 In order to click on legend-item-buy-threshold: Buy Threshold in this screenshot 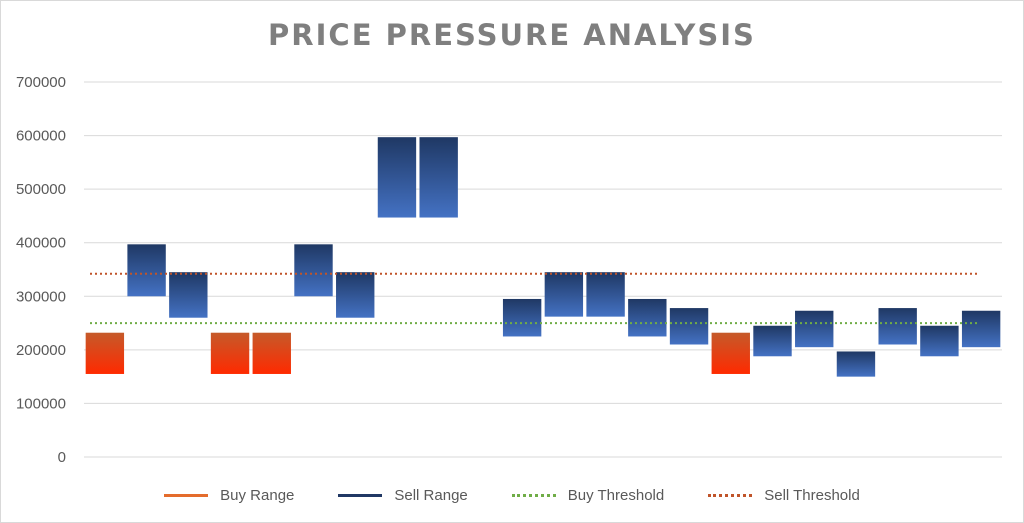, I will do `click(588, 495)`.